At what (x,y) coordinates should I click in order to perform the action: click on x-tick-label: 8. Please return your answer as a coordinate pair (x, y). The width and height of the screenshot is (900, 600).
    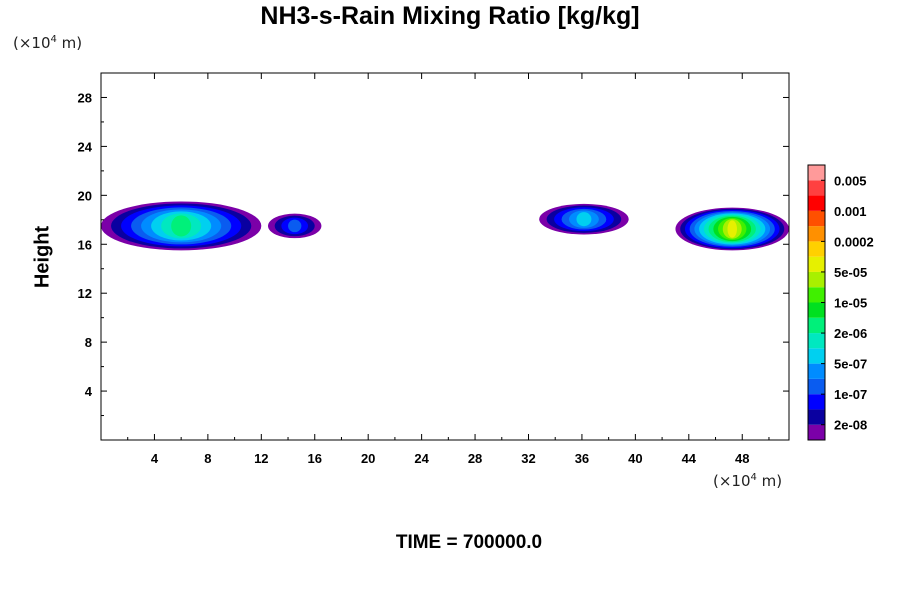
    Looking at the image, I should click on (207, 458).